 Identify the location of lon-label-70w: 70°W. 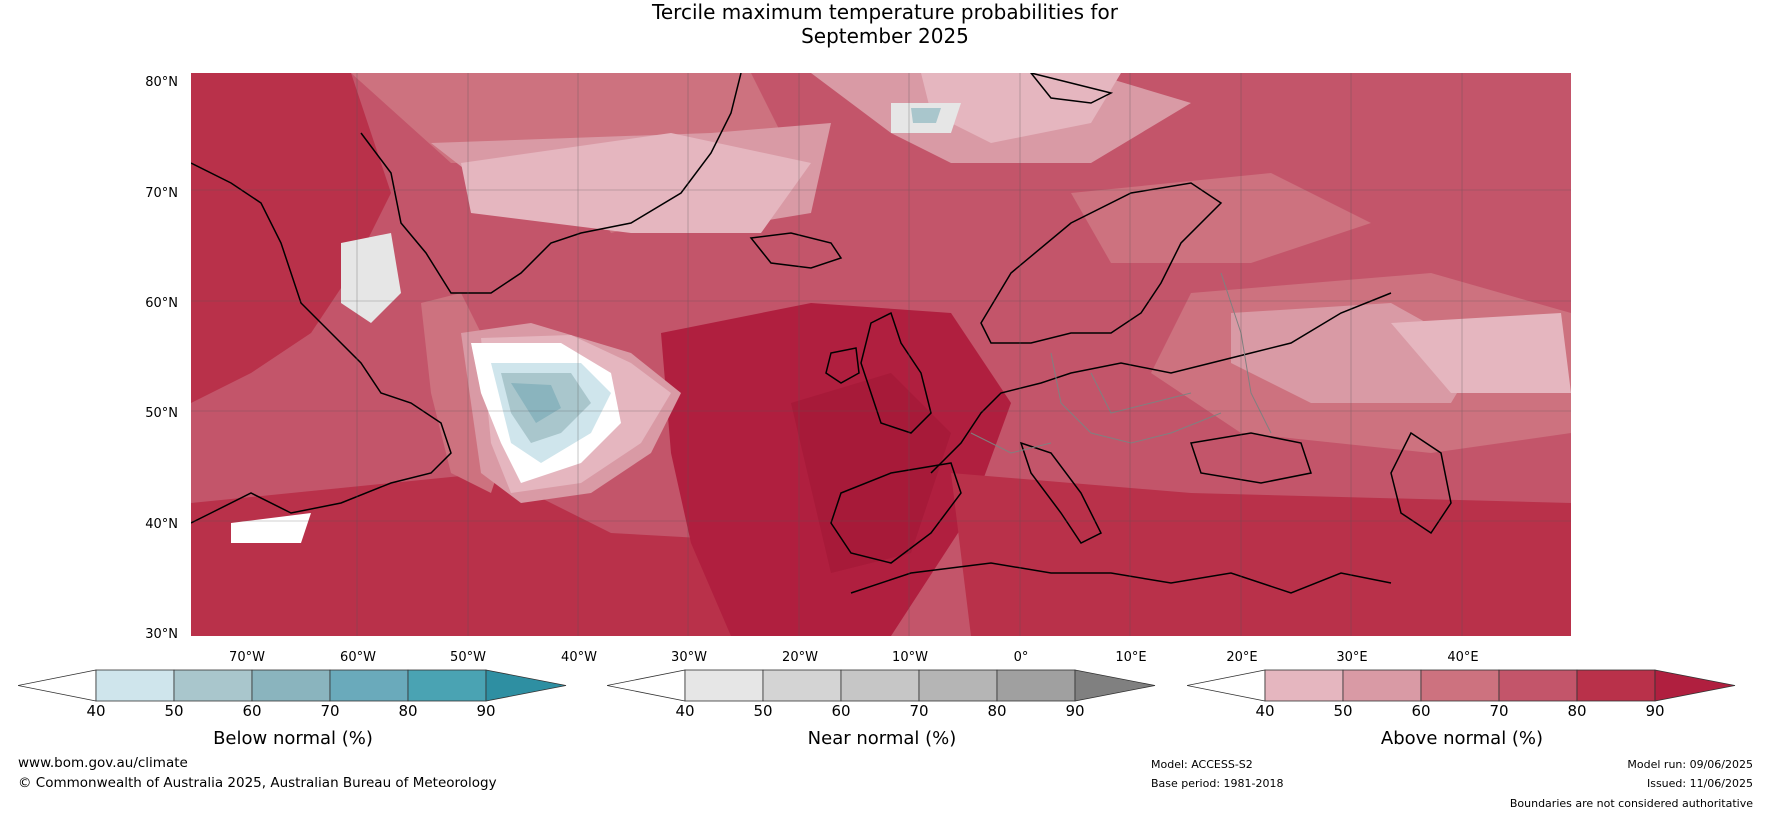
(247, 657).